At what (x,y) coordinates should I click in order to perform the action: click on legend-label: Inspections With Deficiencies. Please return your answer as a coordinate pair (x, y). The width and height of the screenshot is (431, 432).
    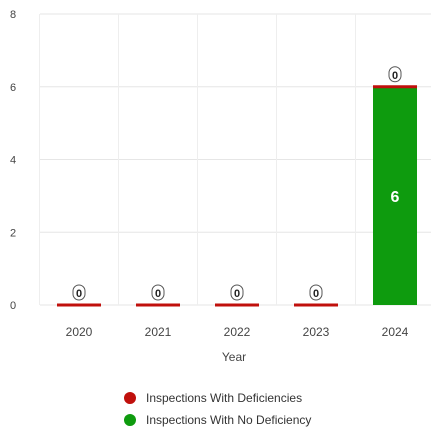
    Looking at the image, I should click on (224, 398).